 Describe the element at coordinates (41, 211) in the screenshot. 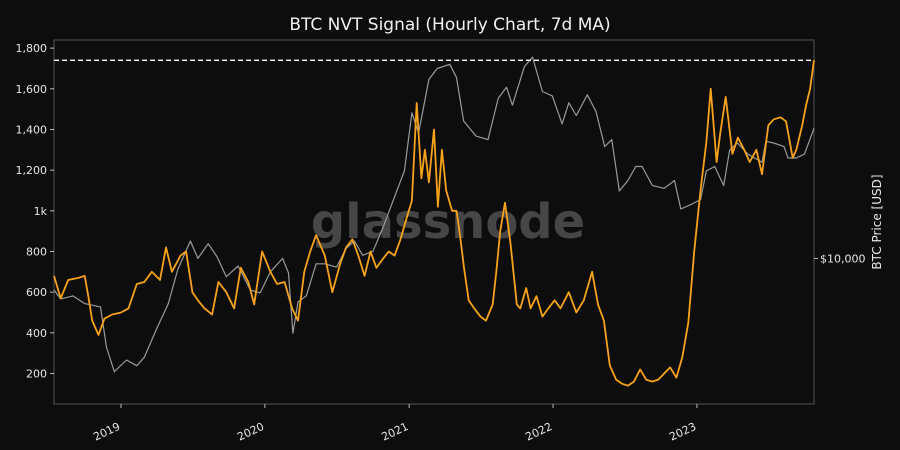

I see `y-tick-label: 1k` at that location.